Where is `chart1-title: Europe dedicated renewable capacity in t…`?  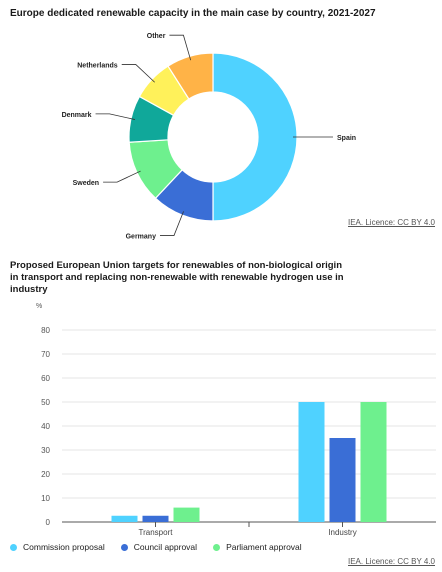
chart1-title: Europe dedicated renewable capacity in t… is located at coordinates (193, 13).